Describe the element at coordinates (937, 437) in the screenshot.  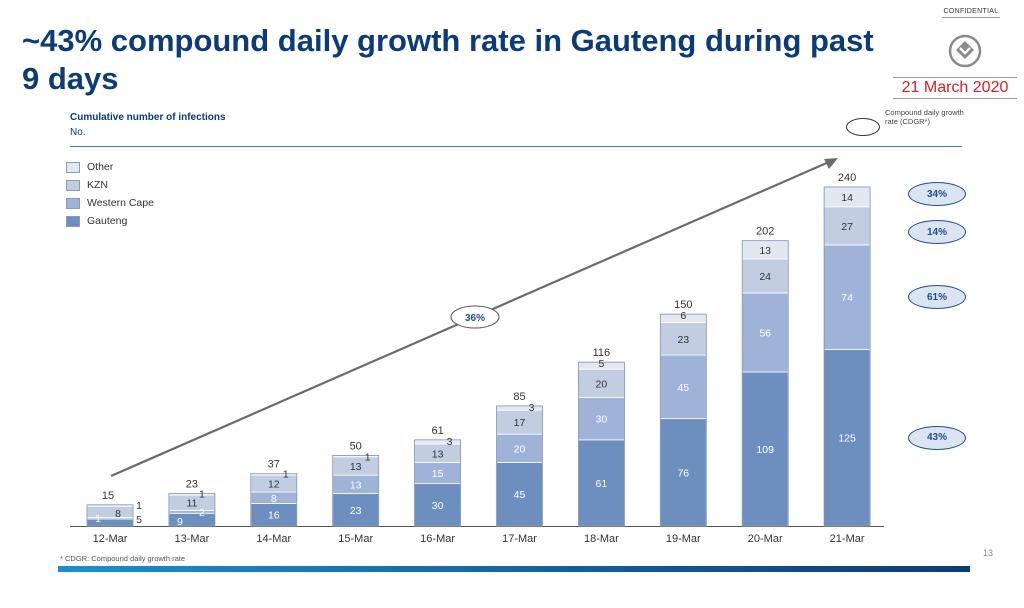
I see `series-cdgr-ellipse: 43%` at that location.